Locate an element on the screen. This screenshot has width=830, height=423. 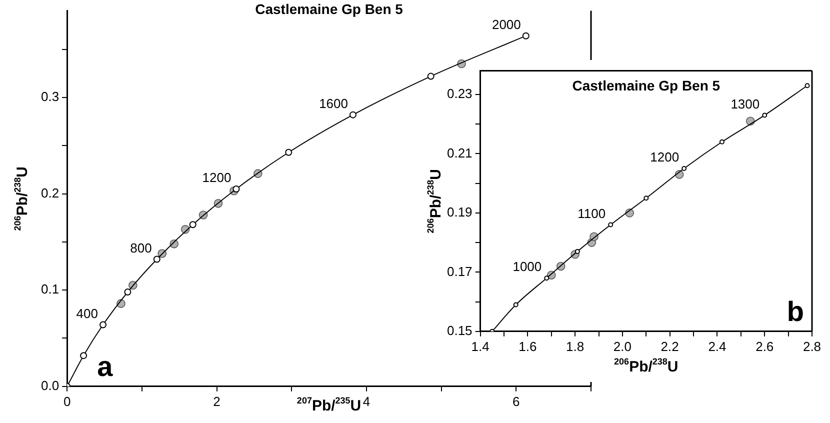
annotation: a is located at coordinates (105, 366).